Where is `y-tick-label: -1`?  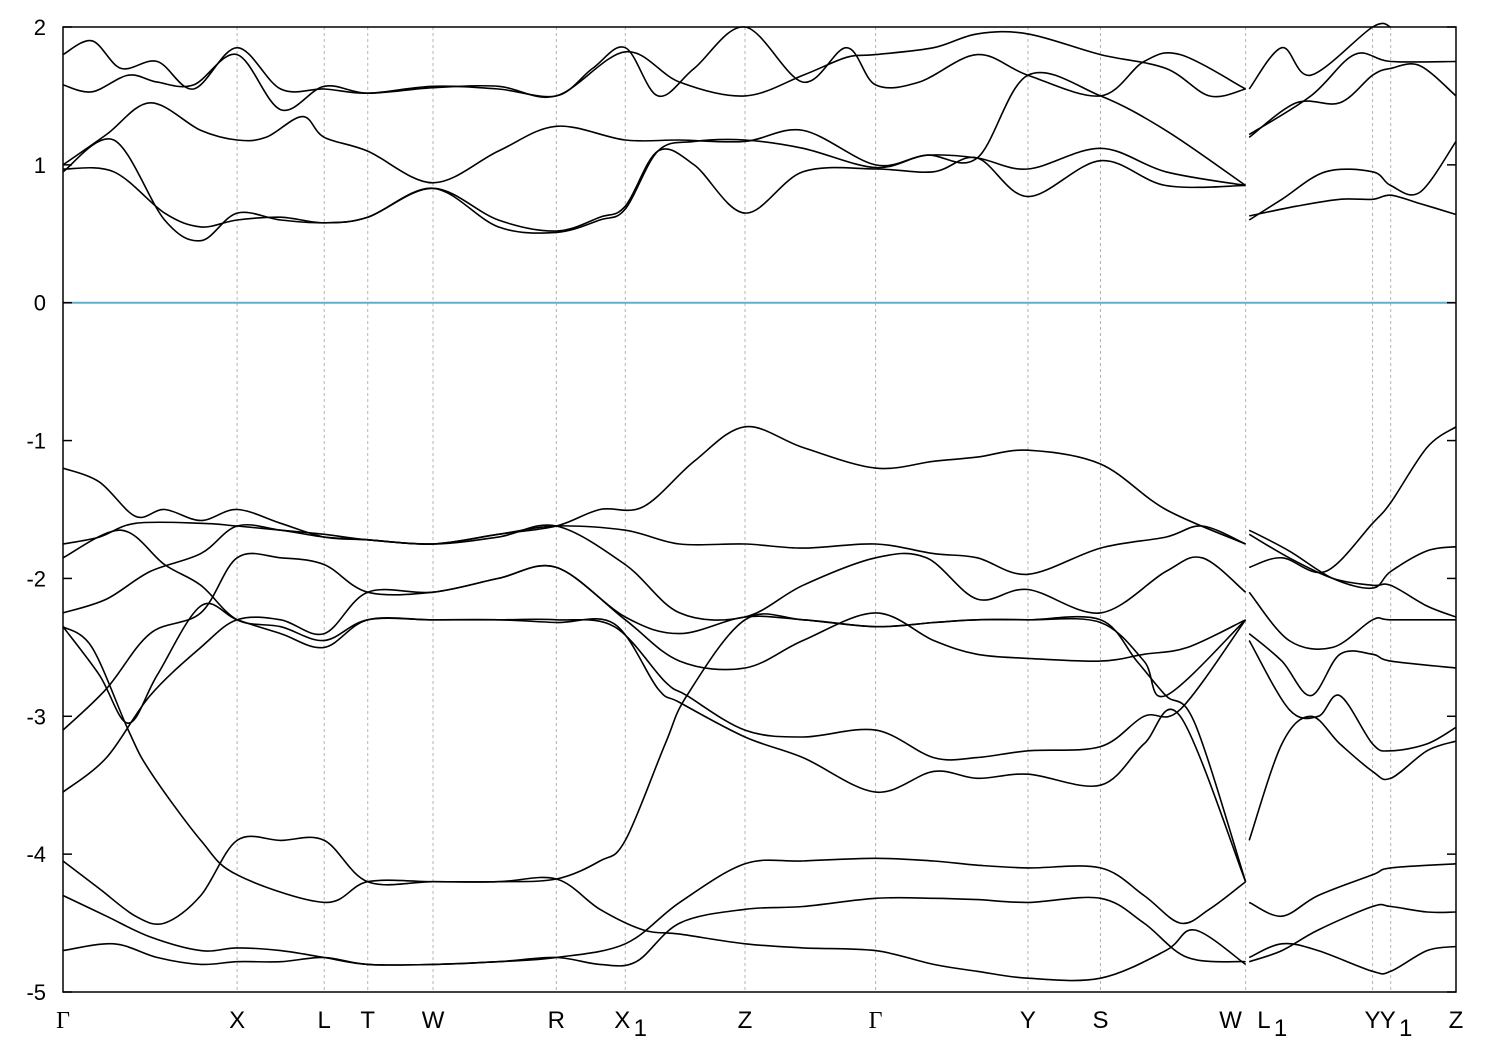
y-tick-label: -1 is located at coordinates (36, 441).